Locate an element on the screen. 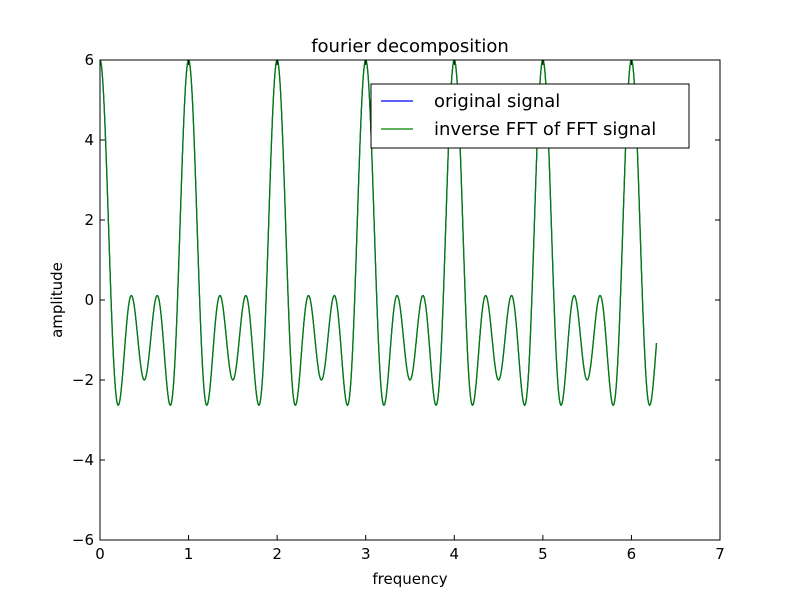  x-tick-label: 0 is located at coordinates (100, 554).